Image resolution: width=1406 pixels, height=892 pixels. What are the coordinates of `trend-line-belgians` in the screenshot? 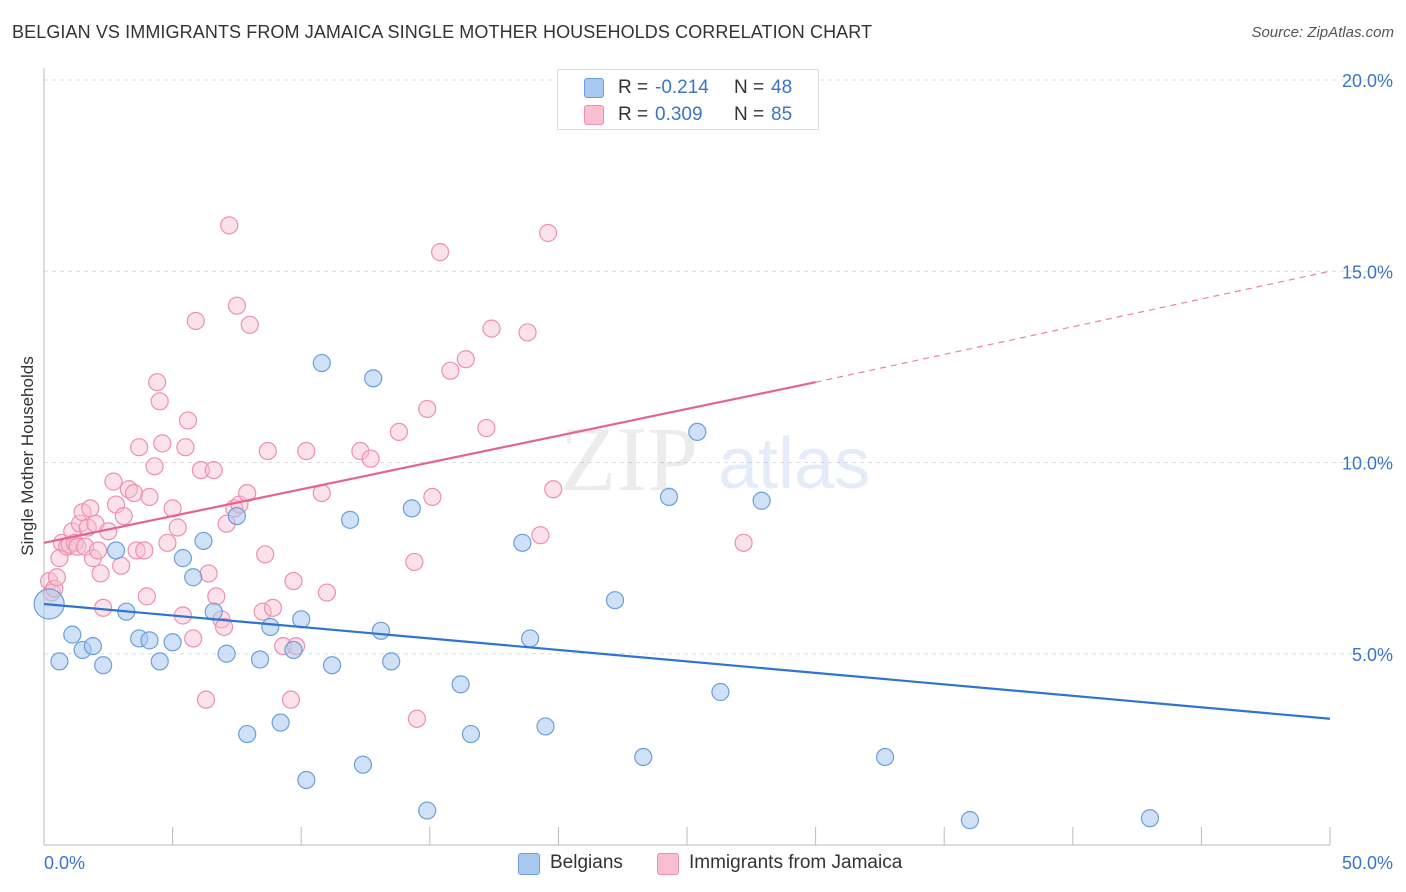 It's located at (687, 661).